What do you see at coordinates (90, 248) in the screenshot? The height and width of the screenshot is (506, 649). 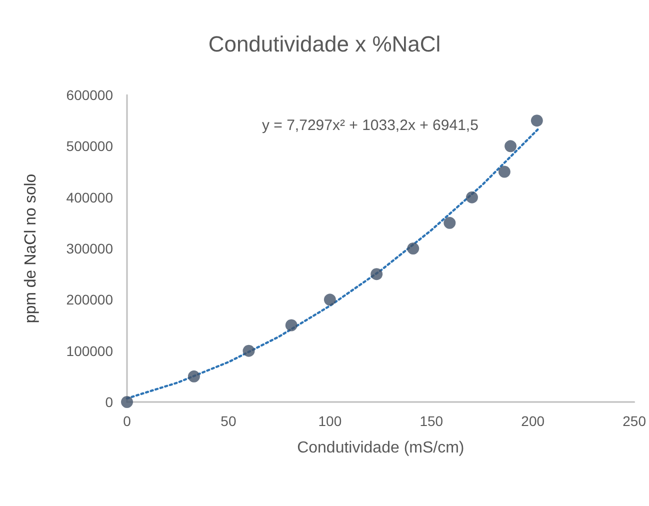 I see `y-tick-label: 300000` at bounding box center [90, 248].